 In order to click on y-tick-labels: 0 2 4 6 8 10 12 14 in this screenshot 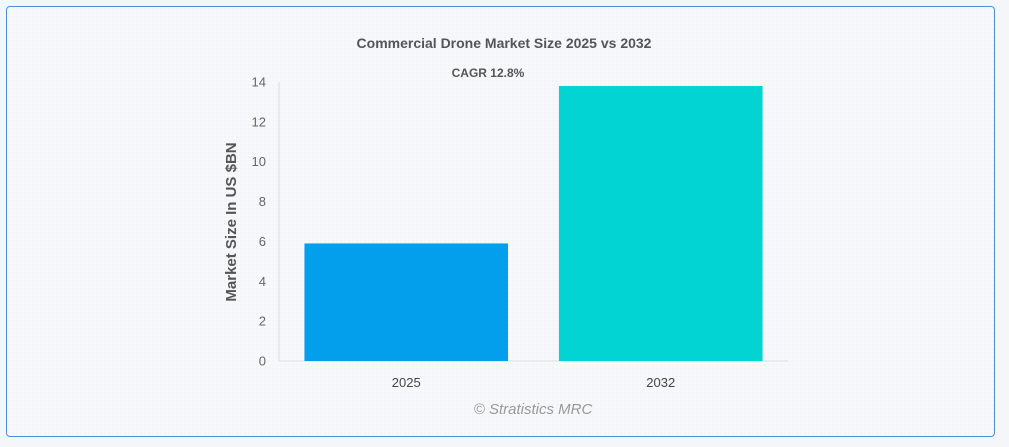, I will do `click(259, 222)`.